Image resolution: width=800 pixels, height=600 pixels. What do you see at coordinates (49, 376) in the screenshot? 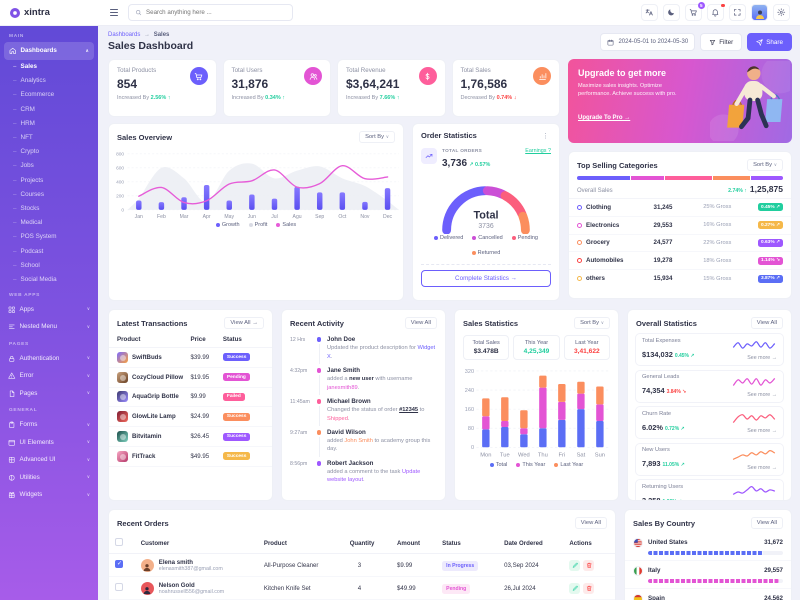
I see `sidebar-item-error: Error ∨` at bounding box center [49, 376].